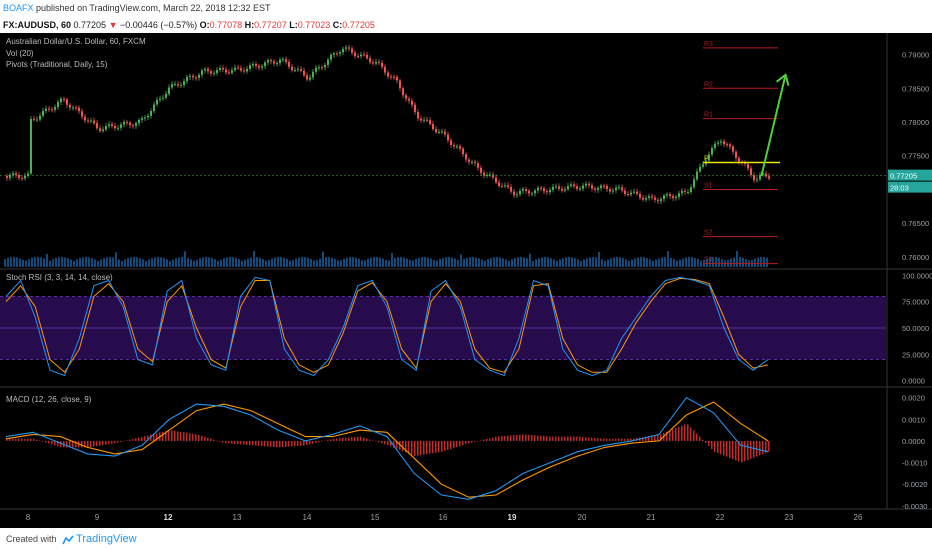  What do you see at coordinates (37, 25) in the screenshot?
I see `symbol-label: FX:AUDUSD, 60` at bounding box center [37, 25].